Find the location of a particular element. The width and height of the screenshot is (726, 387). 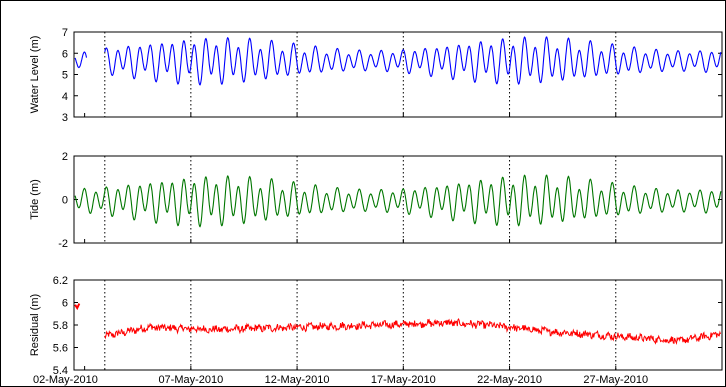

y-tick-label: 6.2 is located at coordinates (60, 281).